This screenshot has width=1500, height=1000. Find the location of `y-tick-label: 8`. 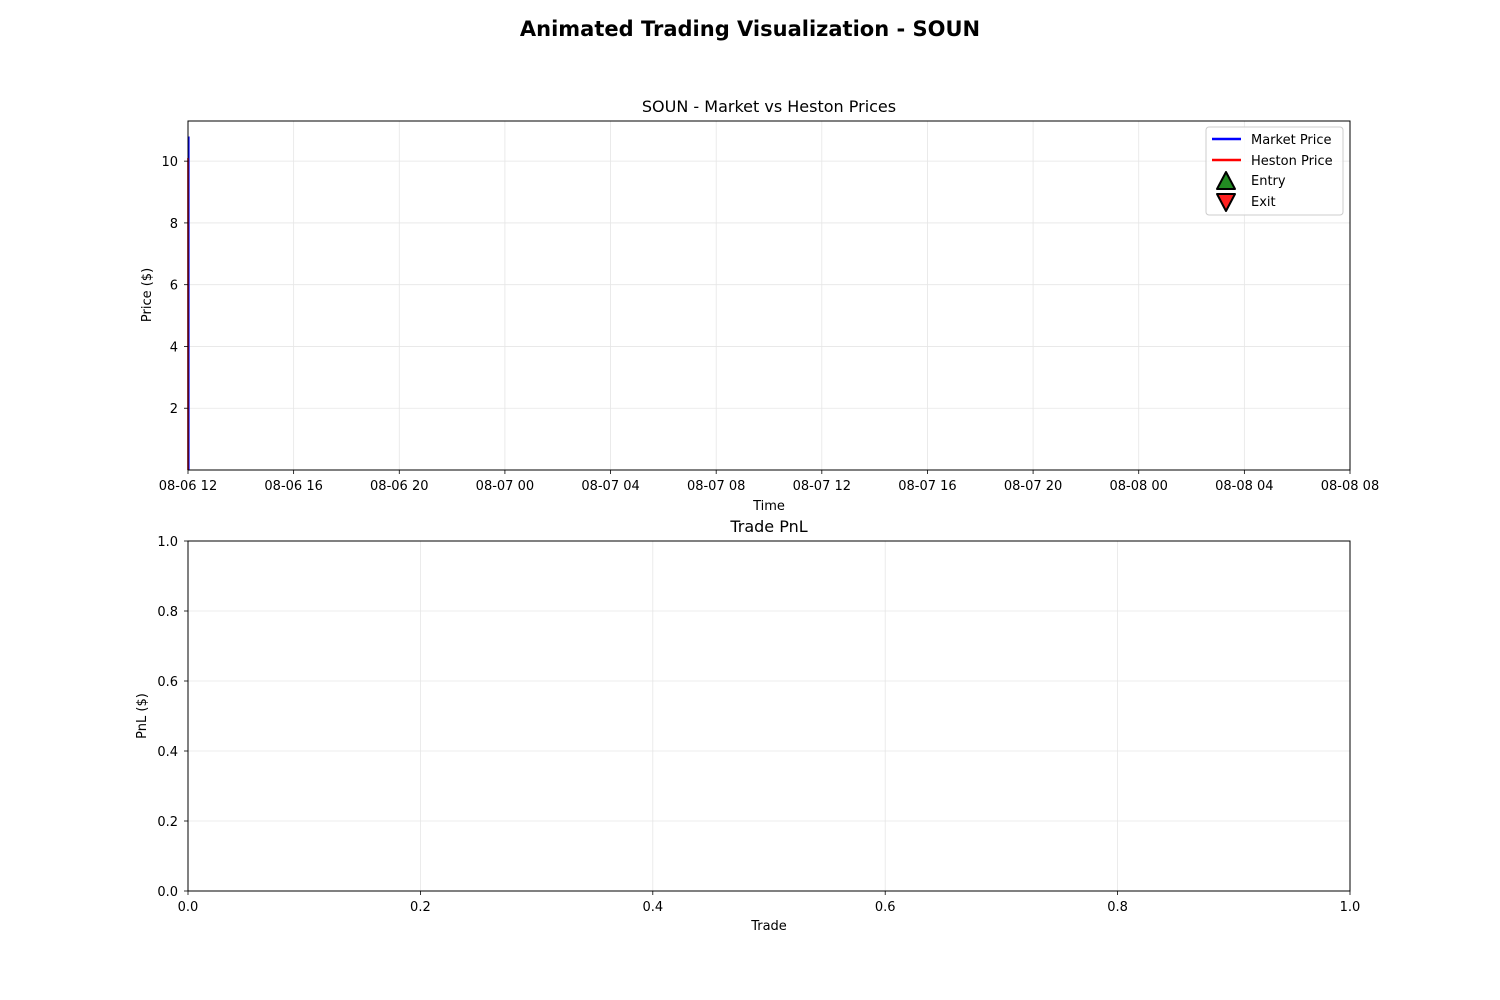

y-tick-label: 8 is located at coordinates (174, 224).